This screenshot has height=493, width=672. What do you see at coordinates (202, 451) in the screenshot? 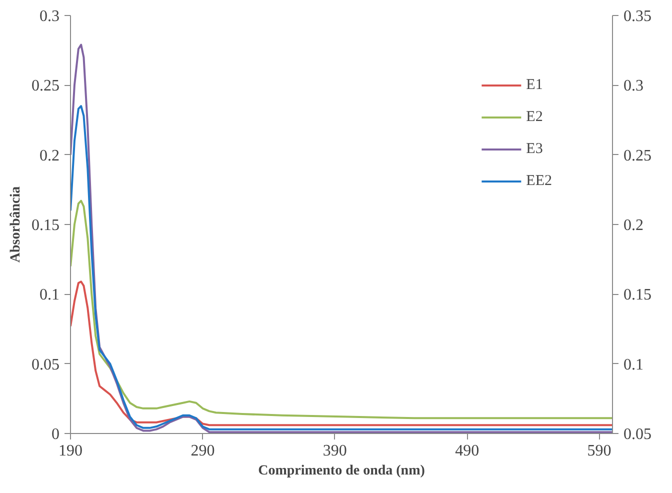
I see `x-tick-label: 290` at bounding box center [202, 451].